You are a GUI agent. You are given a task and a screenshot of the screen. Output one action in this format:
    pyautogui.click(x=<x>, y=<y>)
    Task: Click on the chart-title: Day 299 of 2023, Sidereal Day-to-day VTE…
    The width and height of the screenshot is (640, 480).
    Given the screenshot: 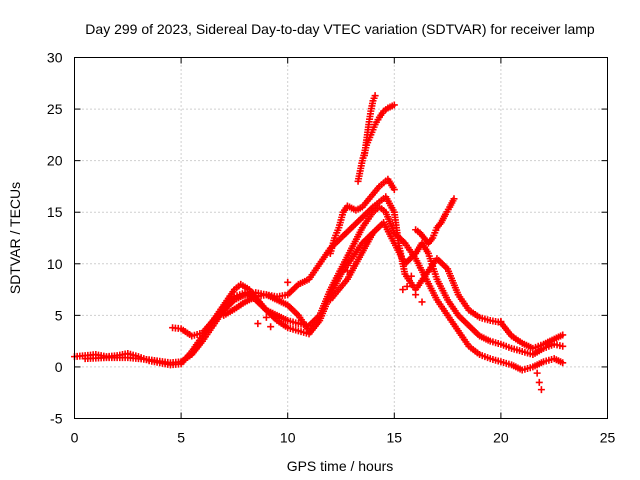 What is the action you would take?
    pyautogui.click(x=340, y=29)
    